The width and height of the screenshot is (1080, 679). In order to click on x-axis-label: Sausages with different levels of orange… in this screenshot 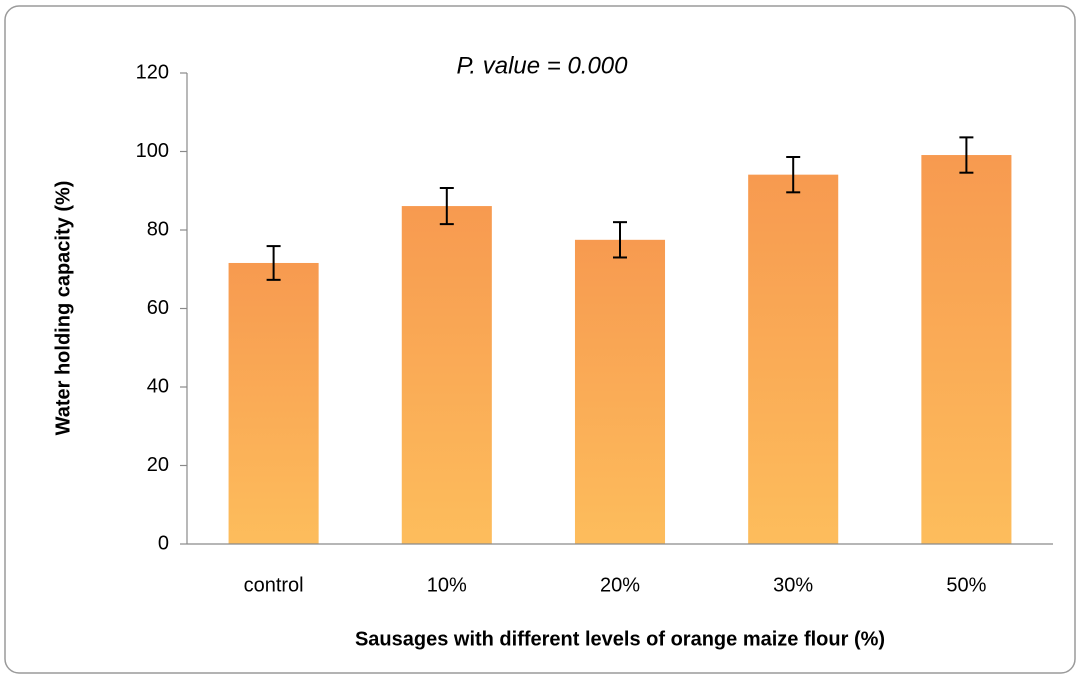, I will do `click(620, 639)`.